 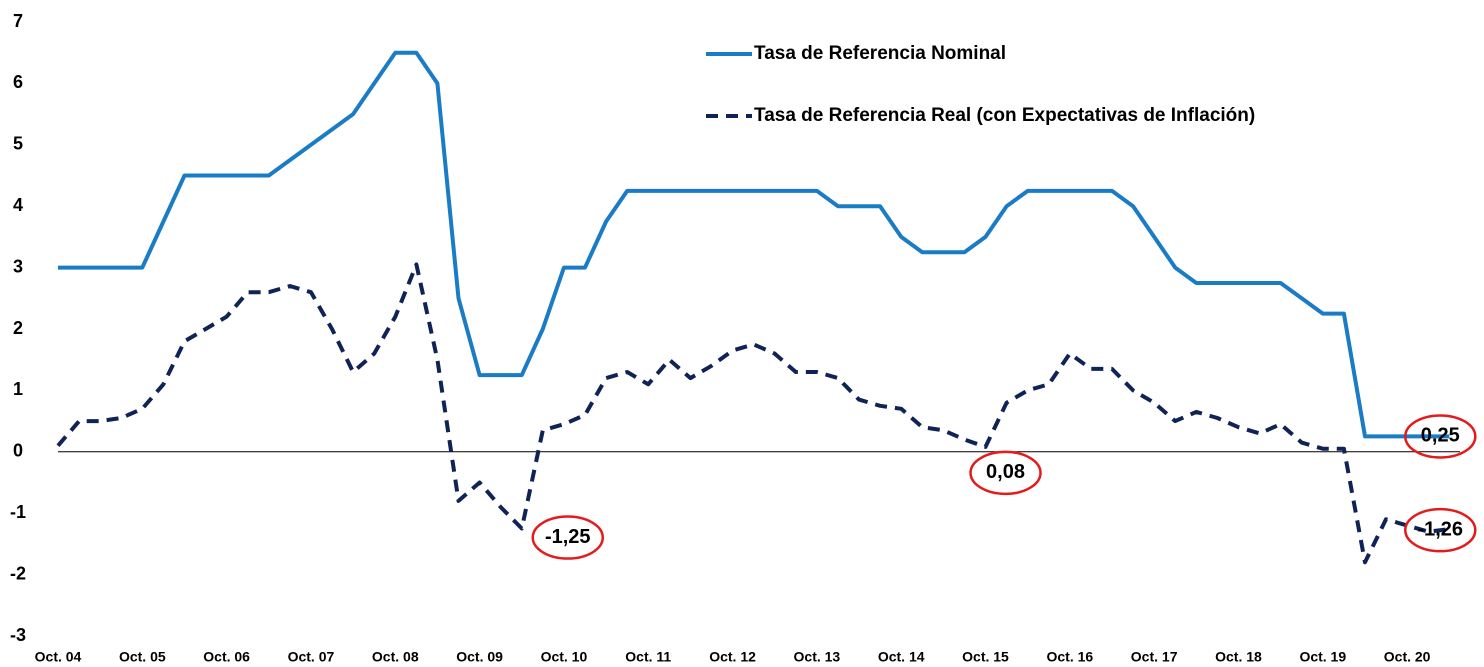 What do you see at coordinates (142, 657) in the screenshot?
I see `x-tick-label: Oct. 05` at bounding box center [142, 657].